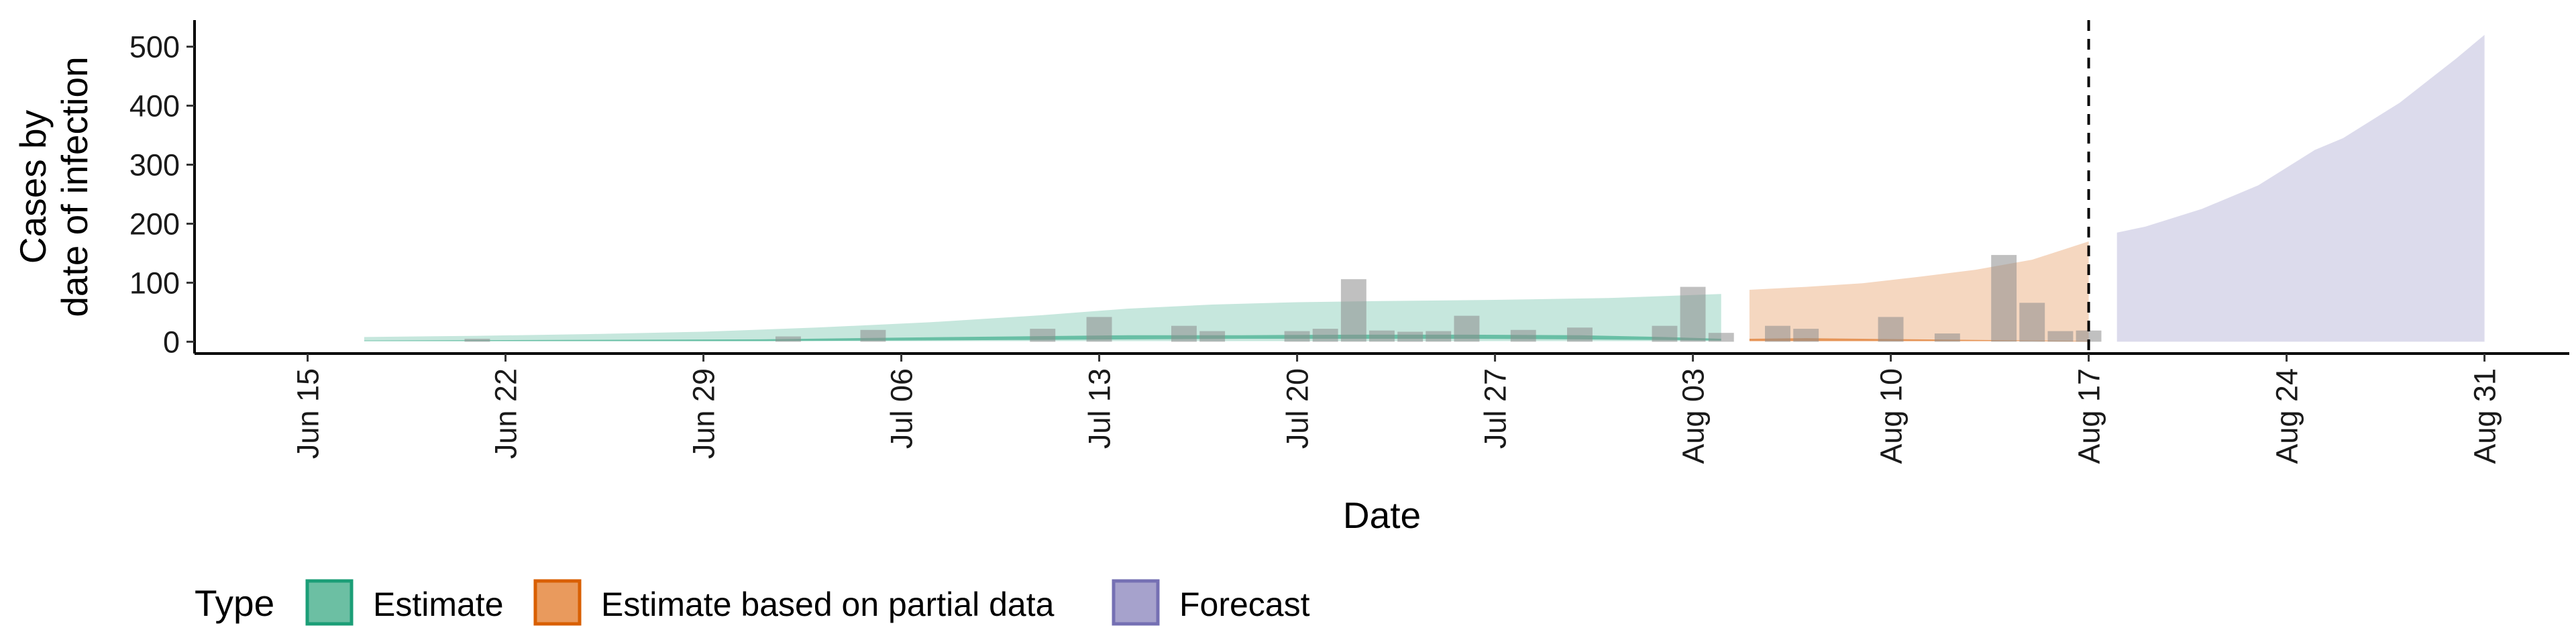 The width and height of the screenshot is (2576, 644). Describe the element at coordinates (1891, 416) in the screenshot. I see `x-tick-label: Aug 10` at that location.